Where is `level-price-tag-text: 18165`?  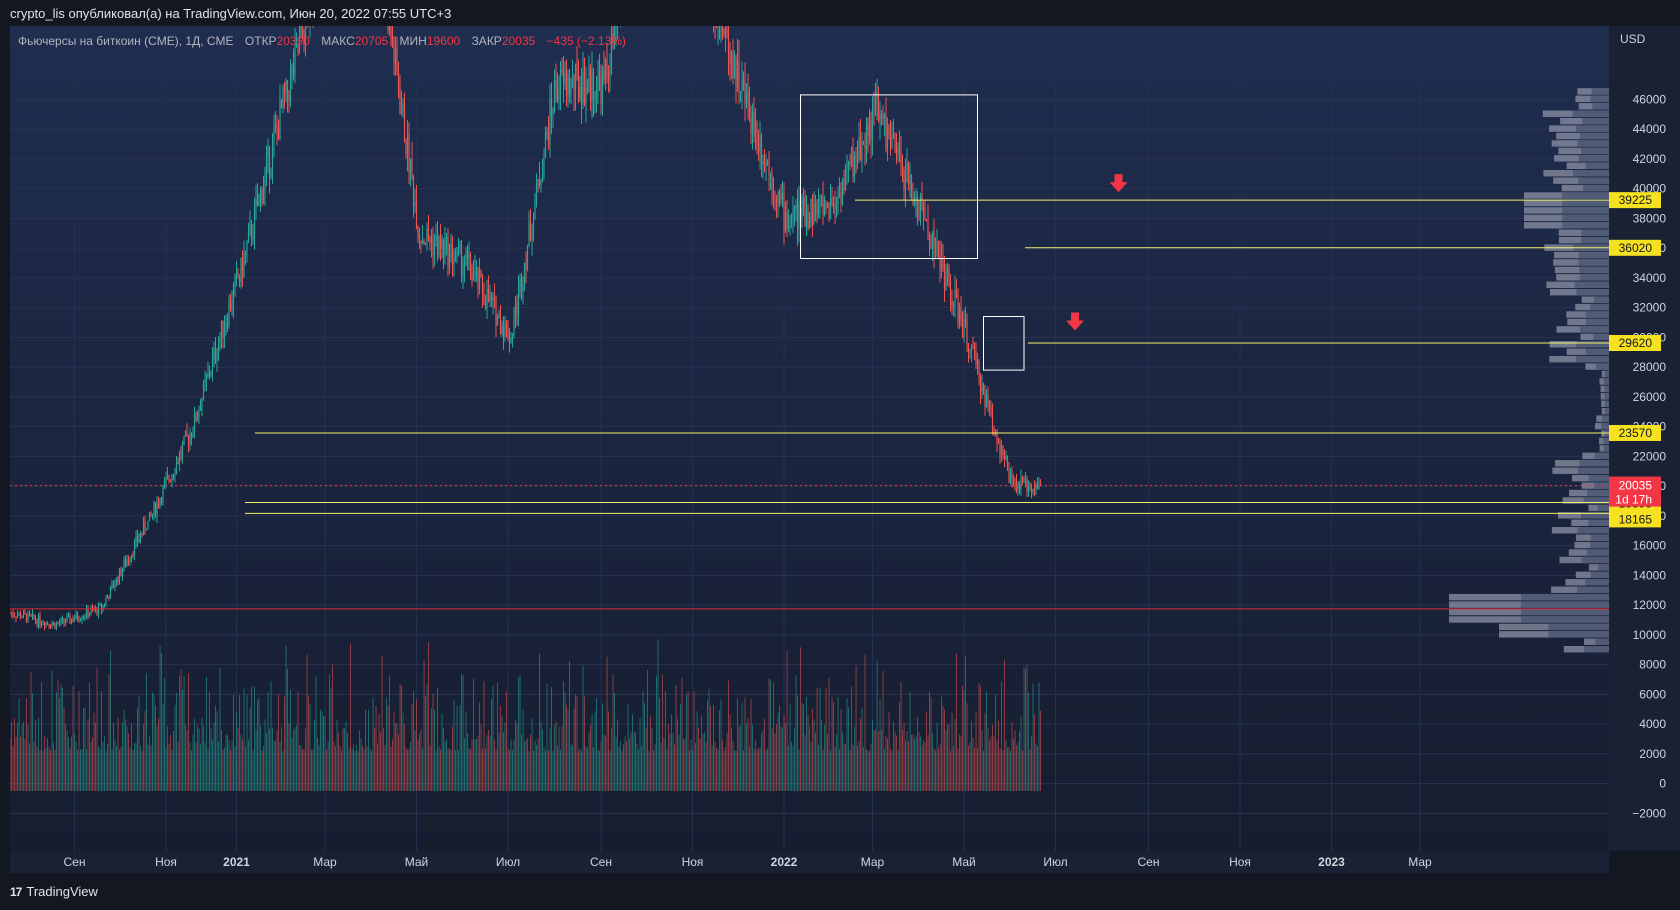 level-price-tag-text: 18165 is located at coordinates (1636, 519).